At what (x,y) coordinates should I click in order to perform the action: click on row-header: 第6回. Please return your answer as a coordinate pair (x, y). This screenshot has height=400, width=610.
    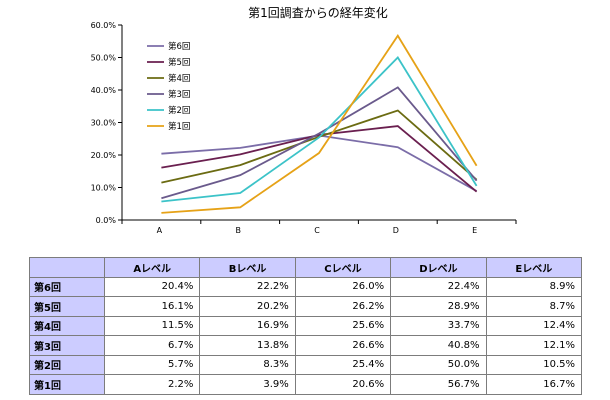
    Looking at the image, I should click on (67, 286).